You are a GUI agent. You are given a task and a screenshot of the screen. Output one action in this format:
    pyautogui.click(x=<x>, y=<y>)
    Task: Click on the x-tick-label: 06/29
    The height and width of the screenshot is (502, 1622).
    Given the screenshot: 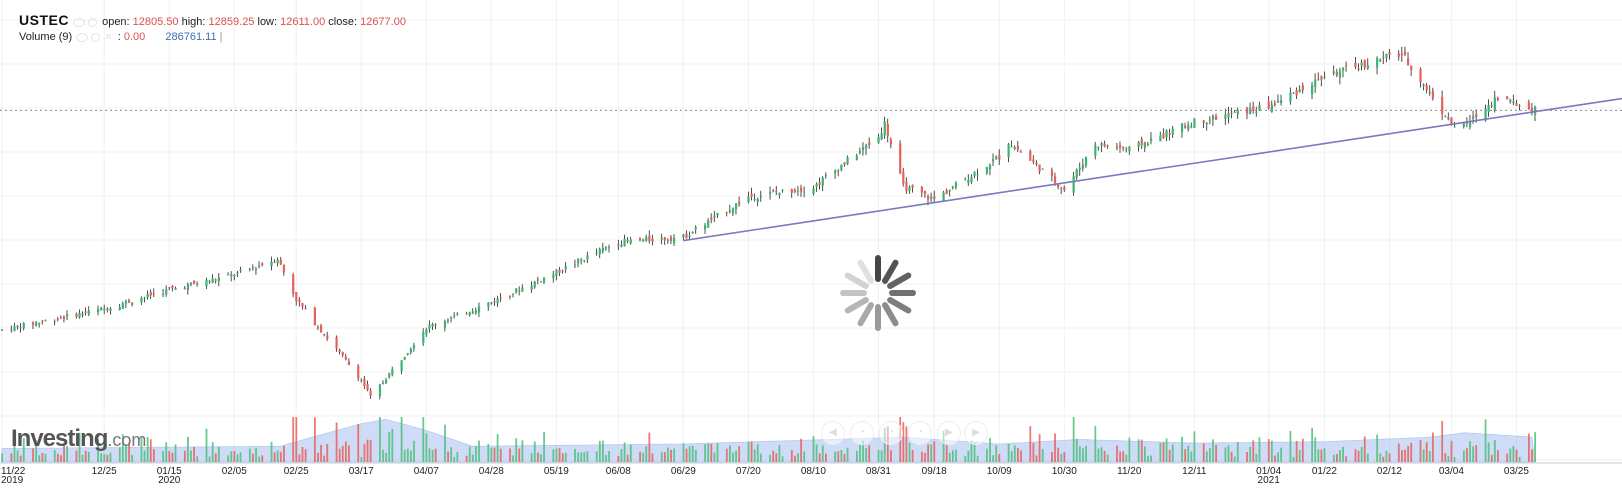 What is the action you would take?
    pyautogui.click(x=683, y=471)
    